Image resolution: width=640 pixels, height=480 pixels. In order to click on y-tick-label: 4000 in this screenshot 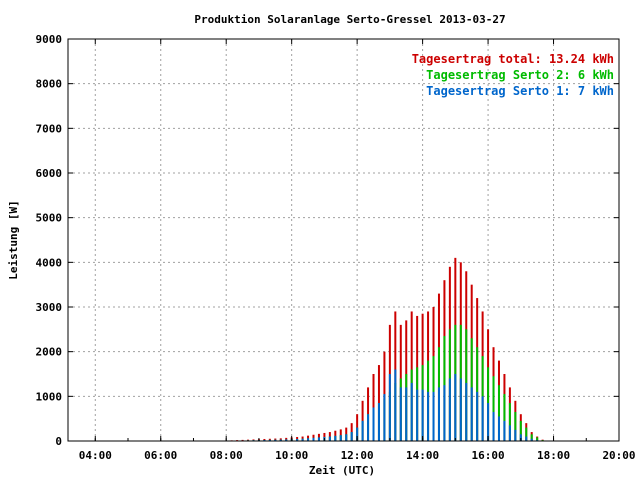, I will do `click(49, 262)`.